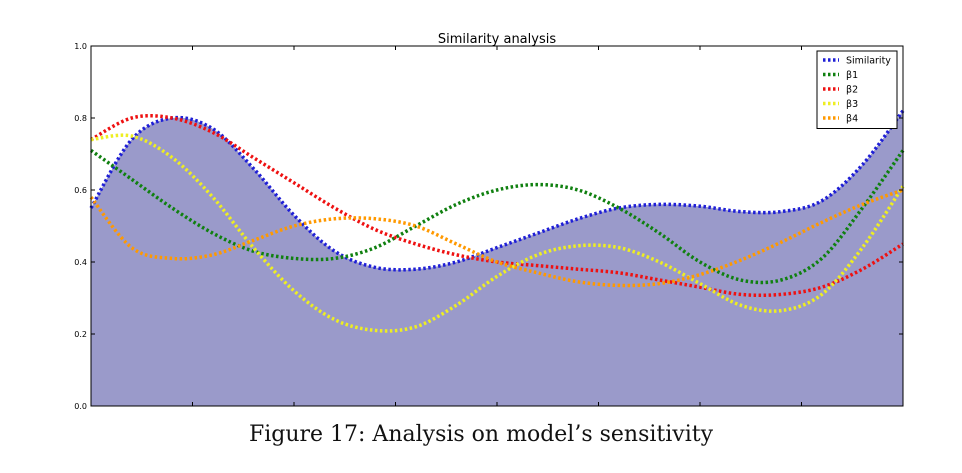 The height and width of the screenshot is (473, 962). Describe the element at coordinates (868, 61) in the screenshot. I see `legend-label: Similarity` at that location.